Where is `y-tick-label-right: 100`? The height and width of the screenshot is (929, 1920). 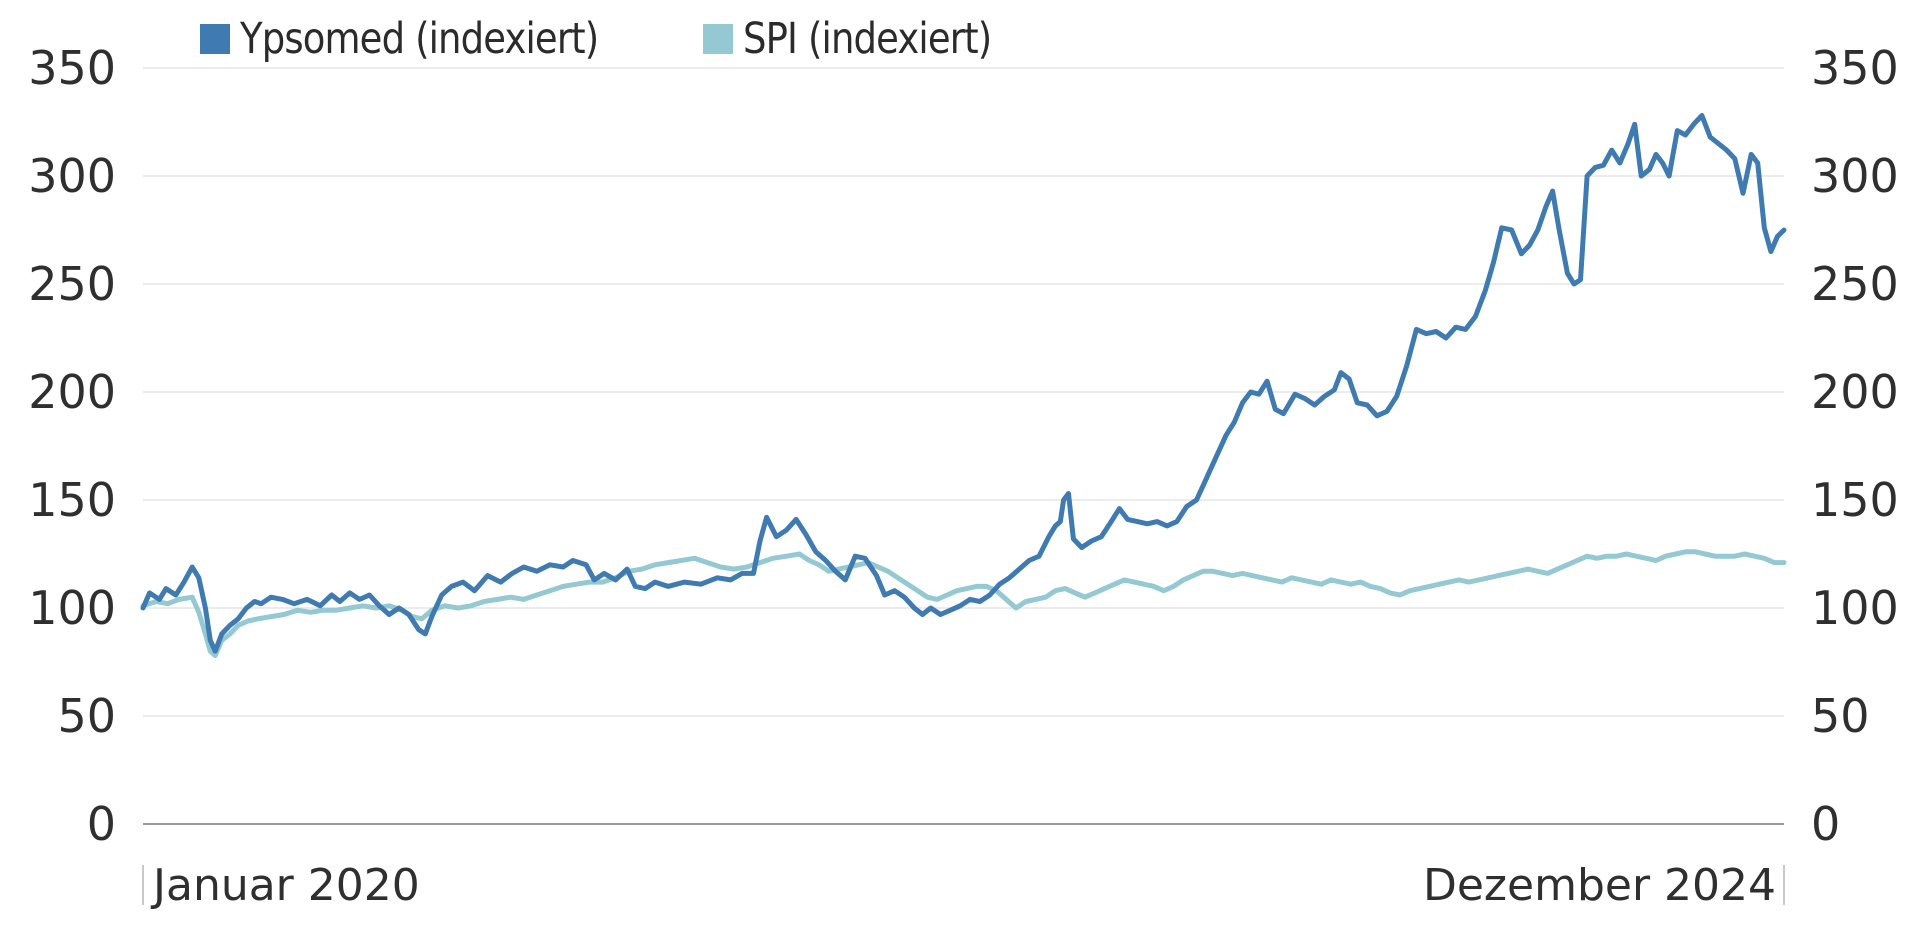 y-tick-label-right: 100 is located at coordinates (1855, 608).